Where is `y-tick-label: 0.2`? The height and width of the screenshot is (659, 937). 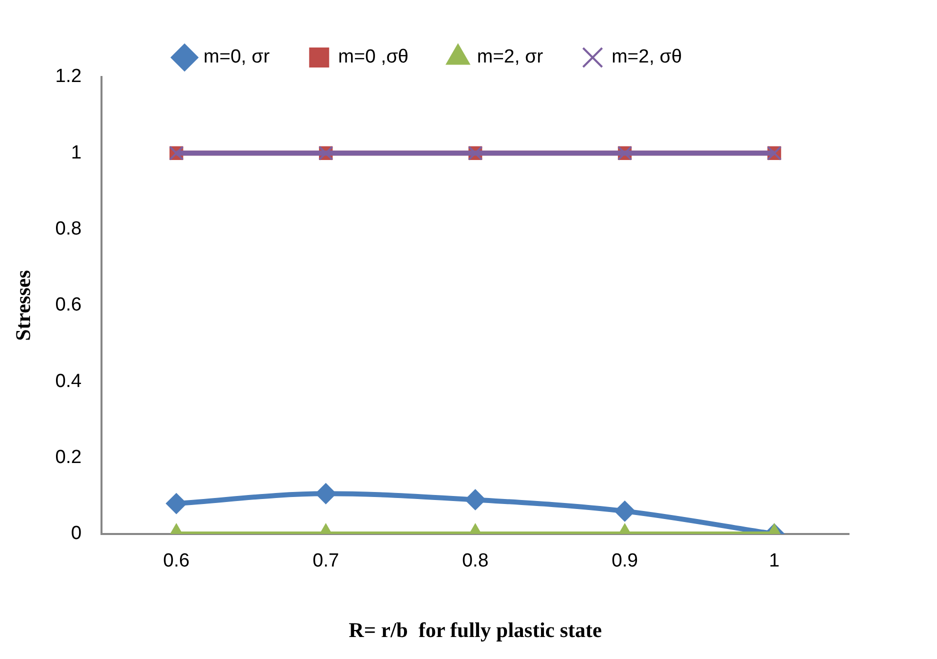 y-tick-label: 0.2 is located at coordinates (68, 457).